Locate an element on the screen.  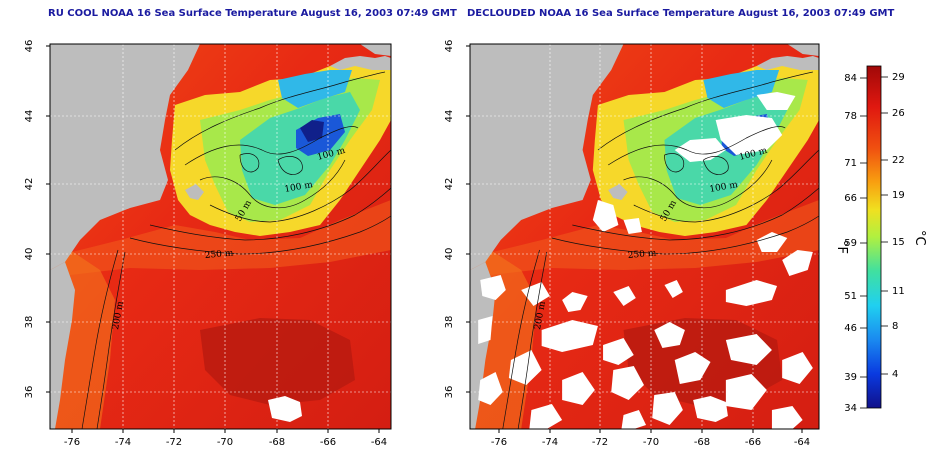
celsius-tick-label: 19 is located at coordinates (898, 195).